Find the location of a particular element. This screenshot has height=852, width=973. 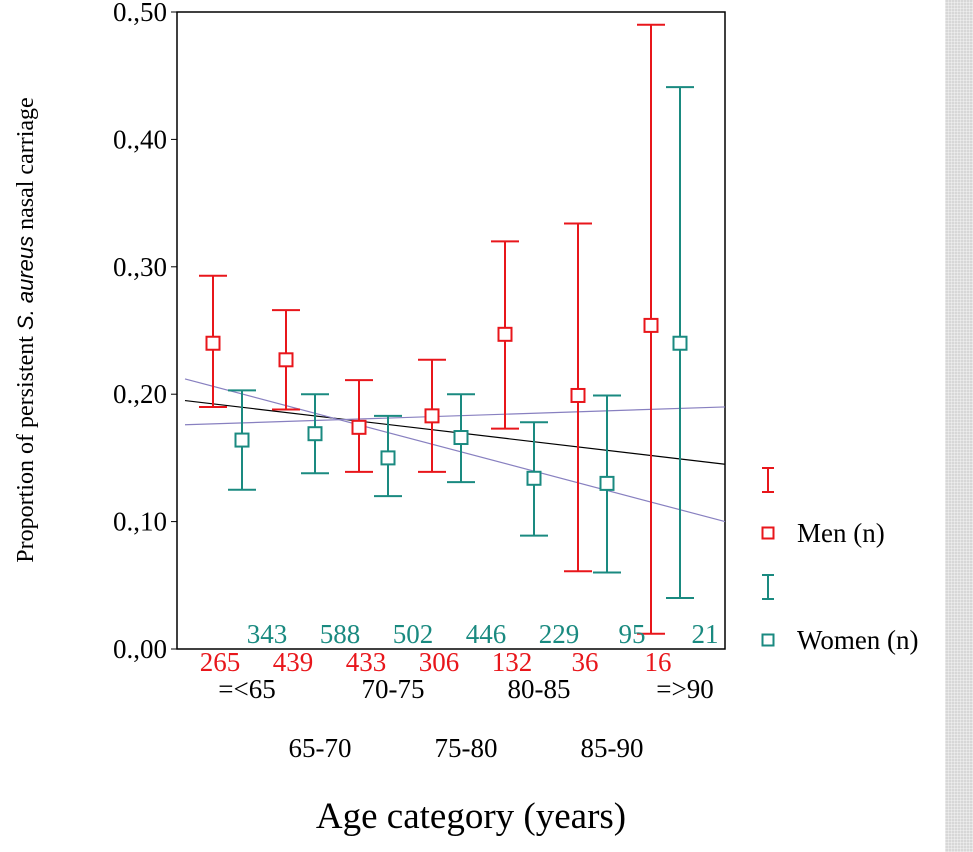

x-tick-label: 65-70 is located at coordinates (320, 748).